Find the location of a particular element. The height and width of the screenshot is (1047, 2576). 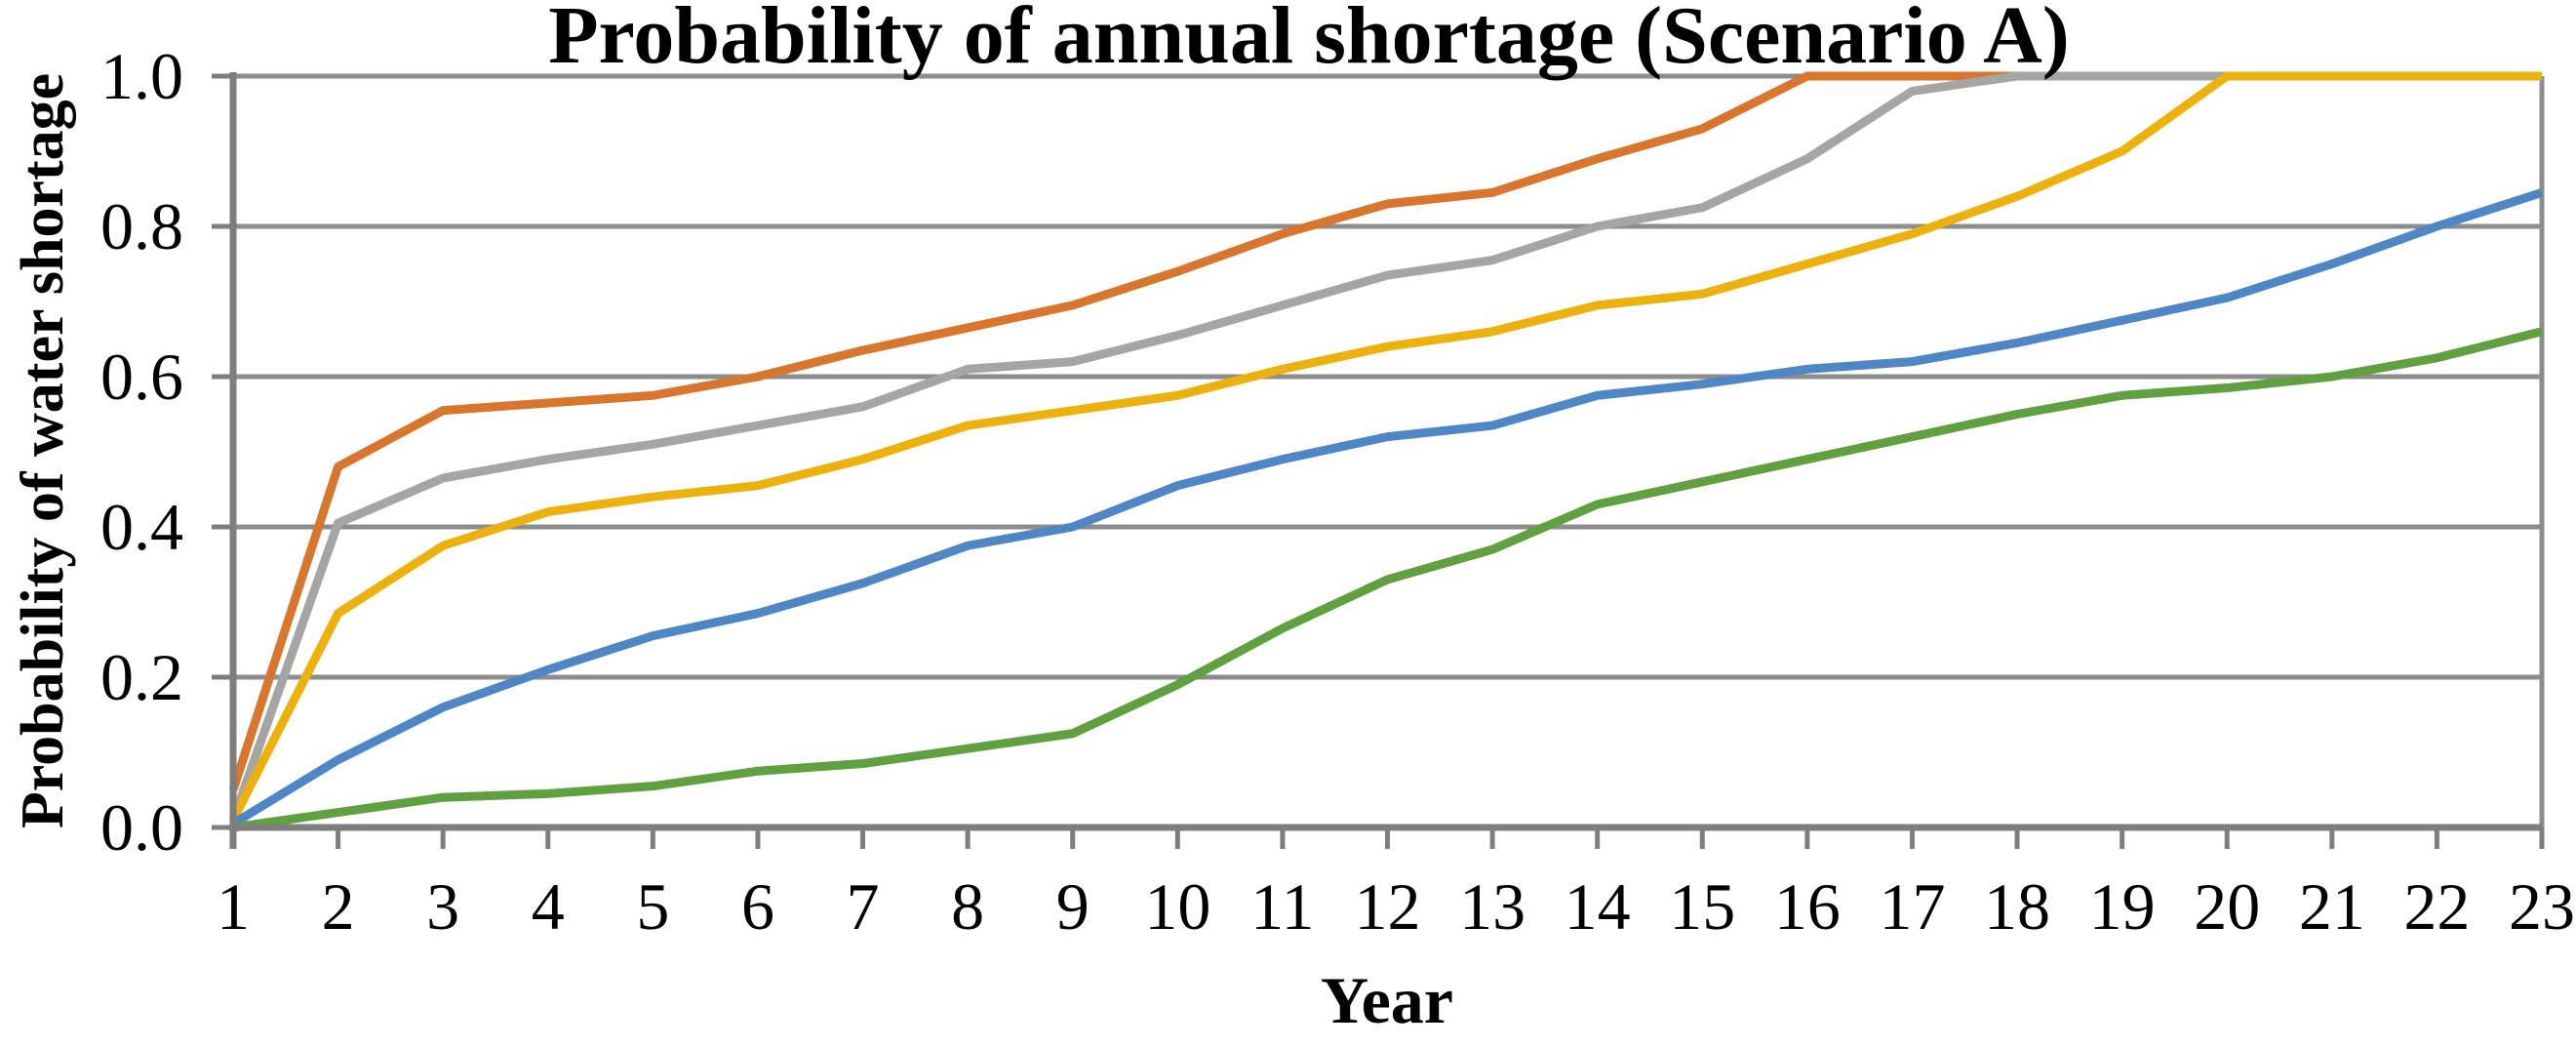

x-tick-label: 18 is located at coordinates (2017, 907).